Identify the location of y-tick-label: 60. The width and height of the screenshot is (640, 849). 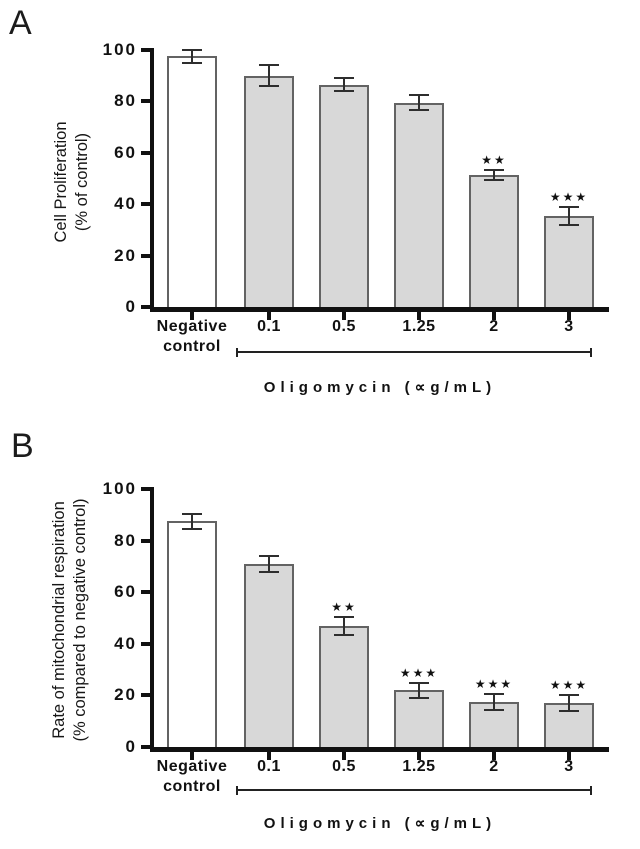
(125, 592).